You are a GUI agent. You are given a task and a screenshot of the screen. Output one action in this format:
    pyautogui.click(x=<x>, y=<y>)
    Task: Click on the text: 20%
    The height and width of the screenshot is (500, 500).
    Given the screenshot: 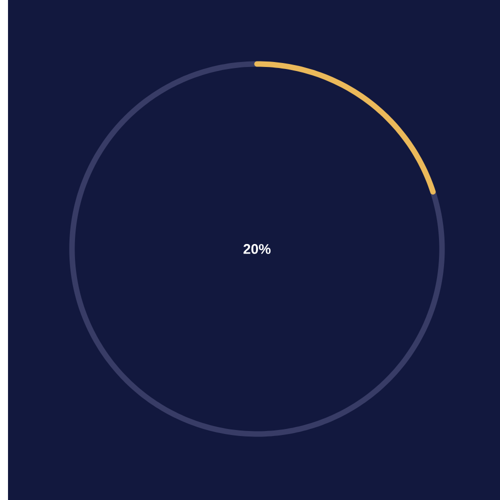 What is the action you would take?
    pyautogui.click(x=257, y=249)
    